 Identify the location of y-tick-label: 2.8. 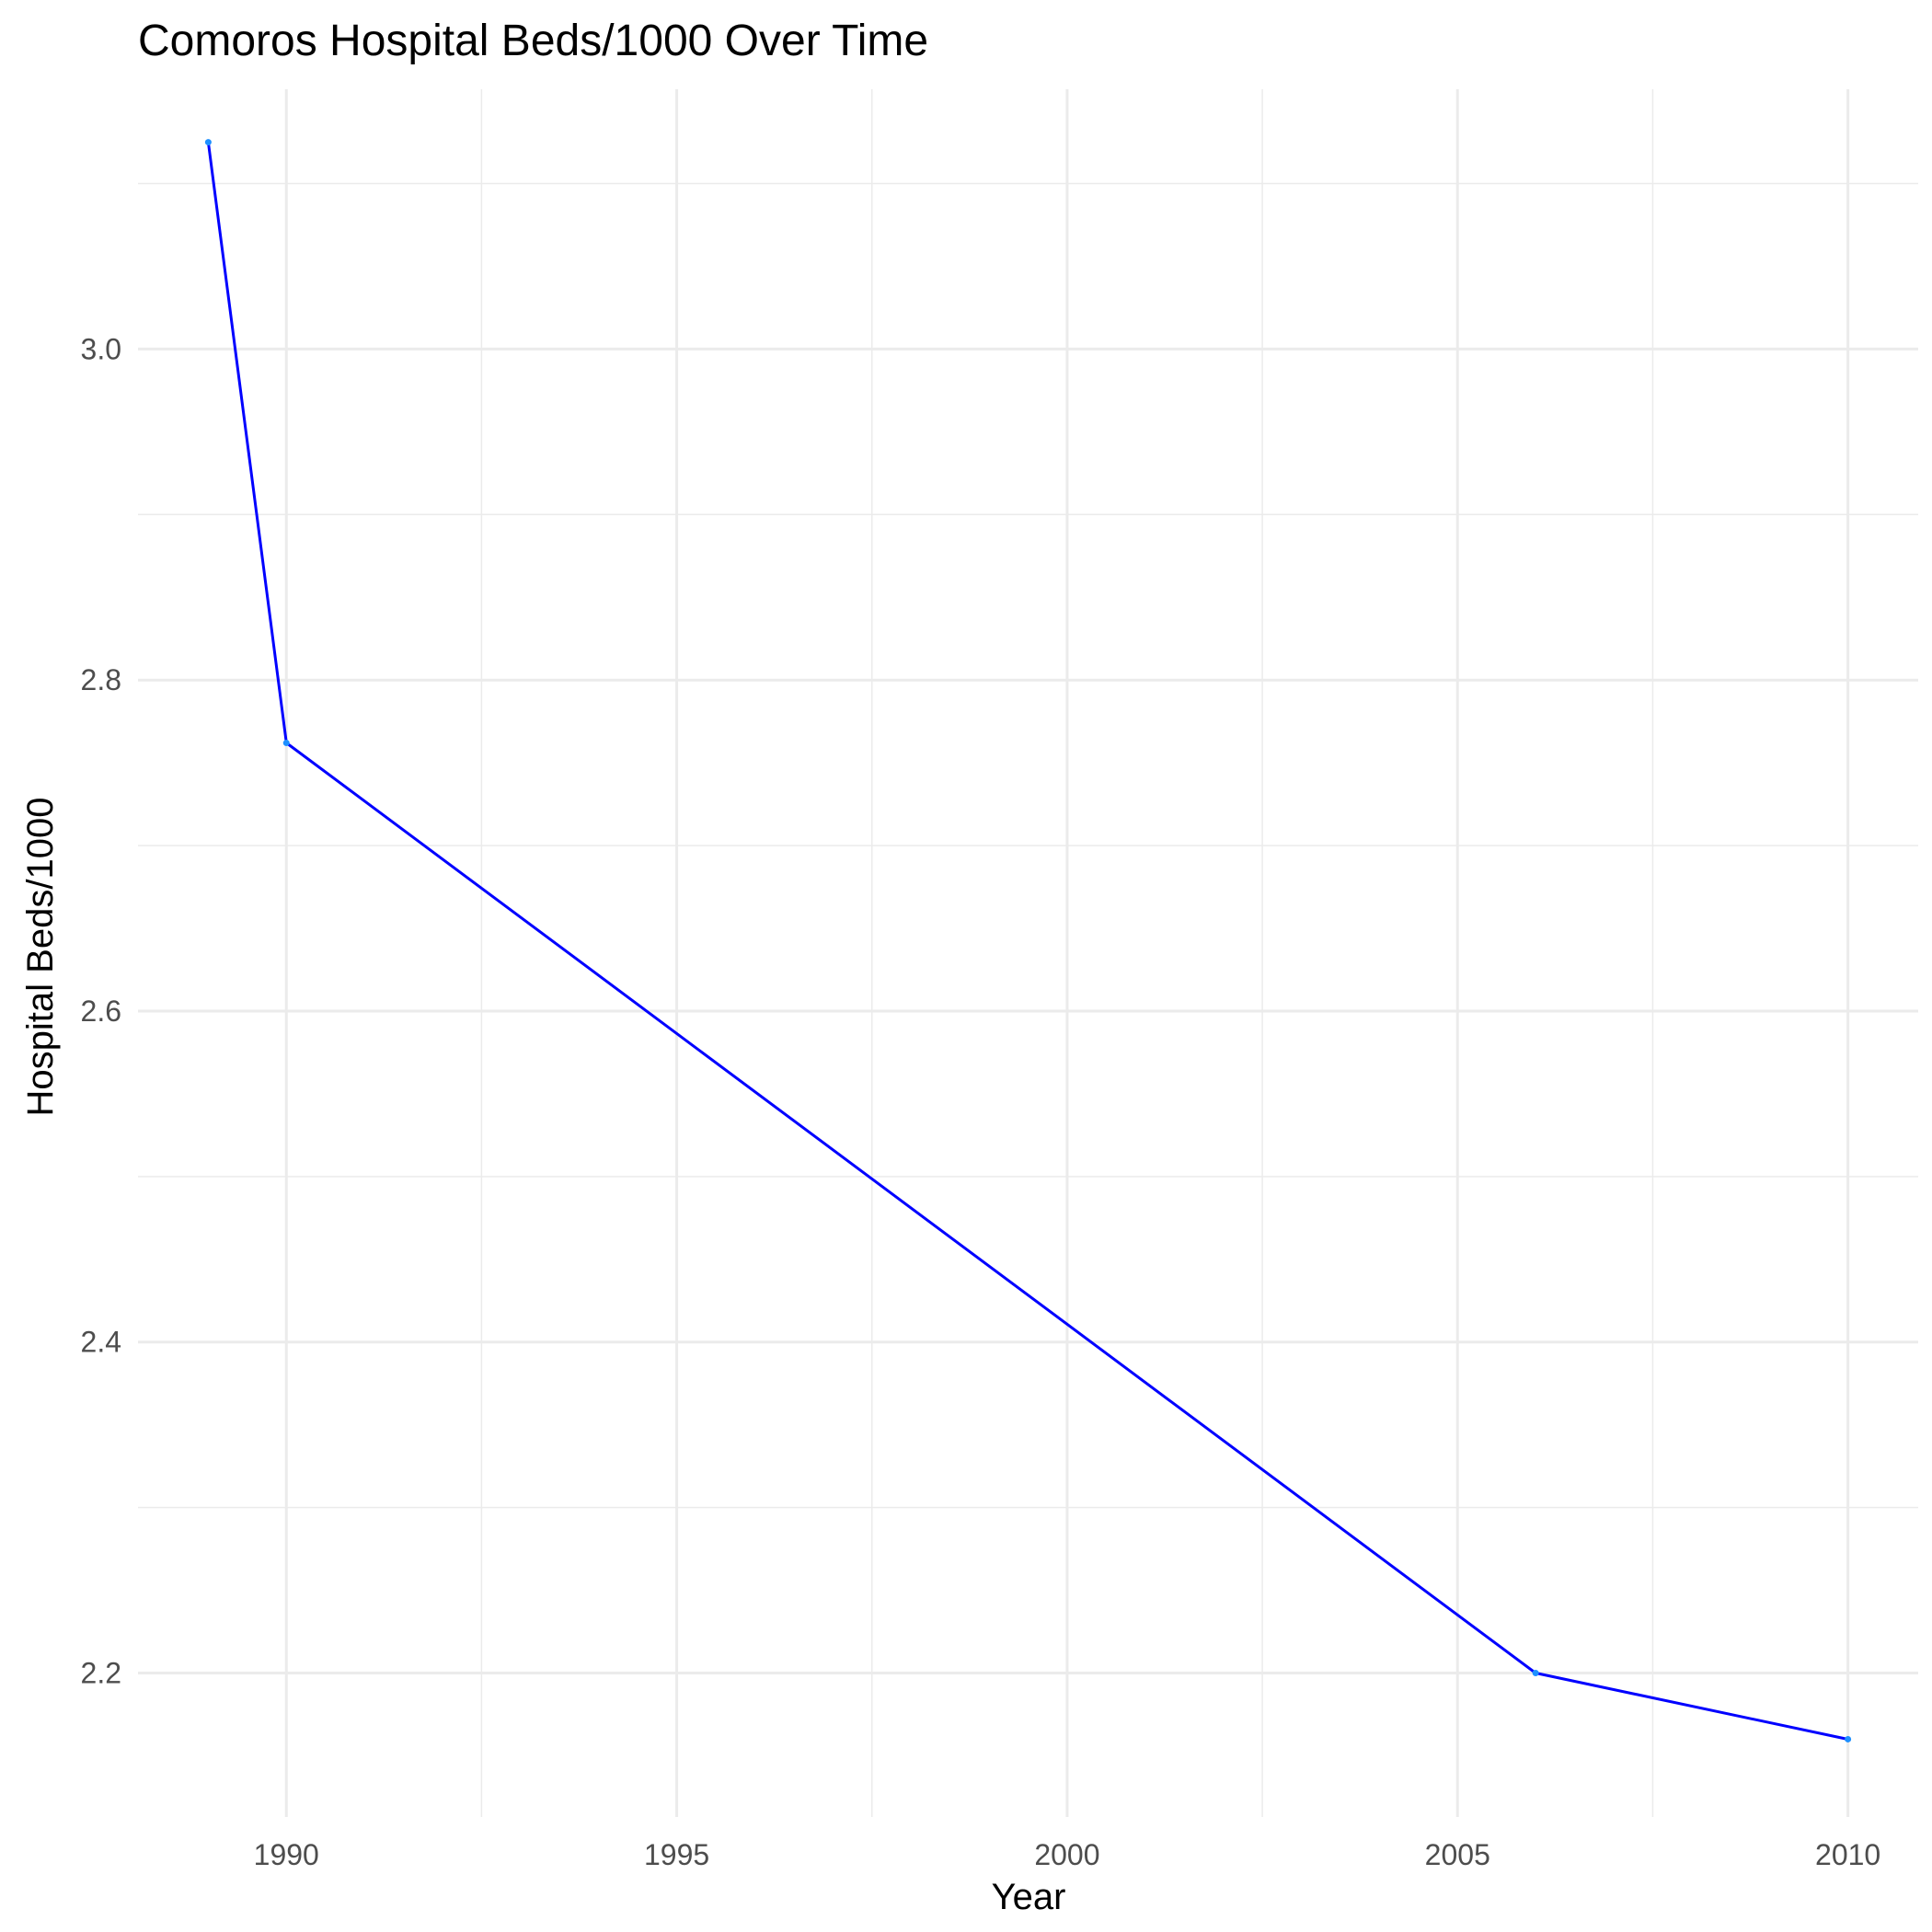
(101, 679).